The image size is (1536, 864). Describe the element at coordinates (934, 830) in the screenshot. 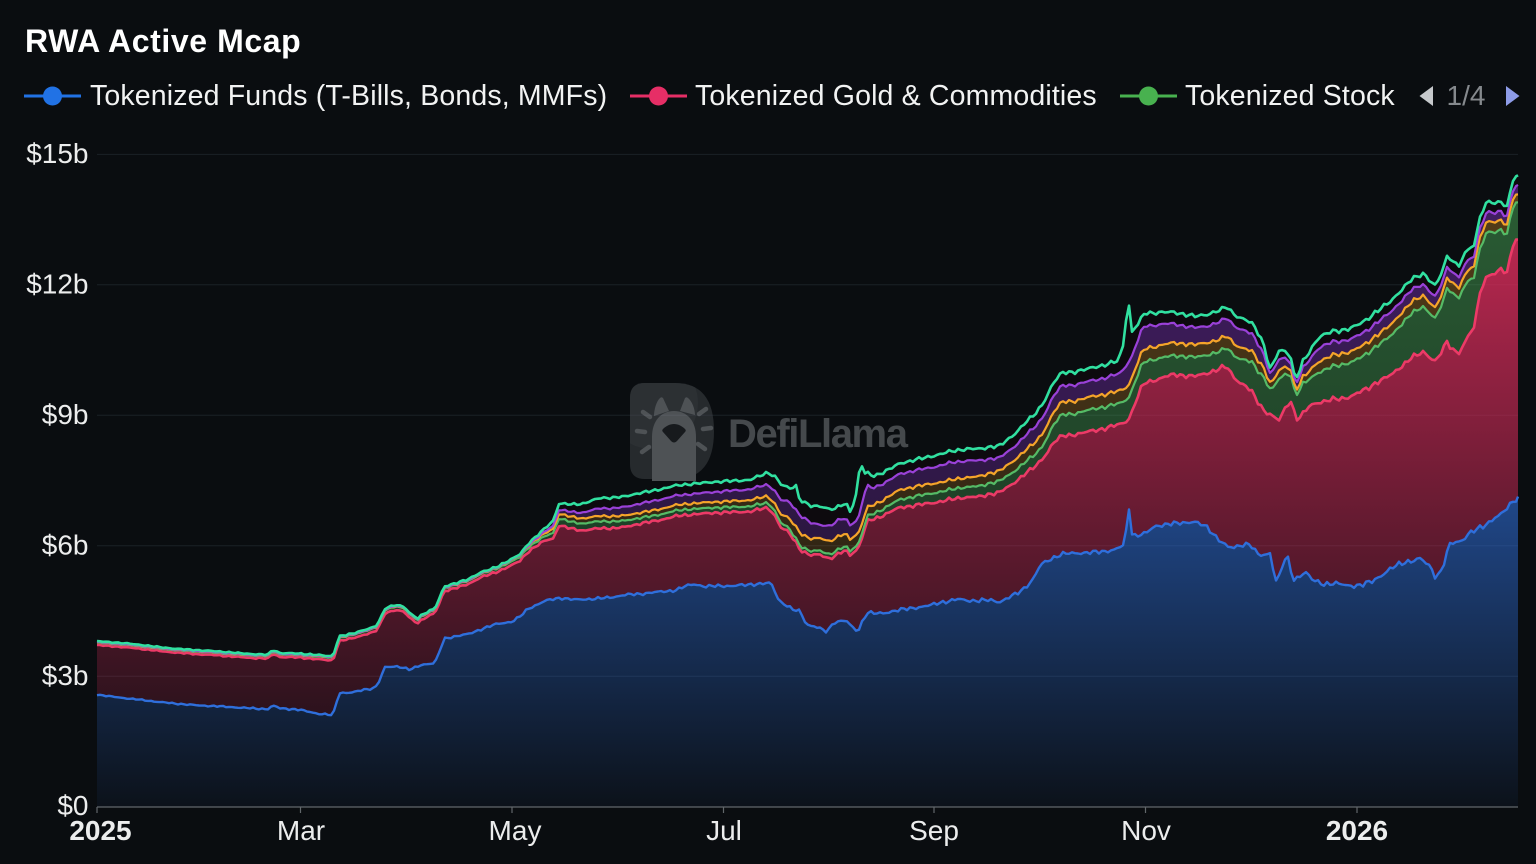

I see `svg-text: Sep` at that location.